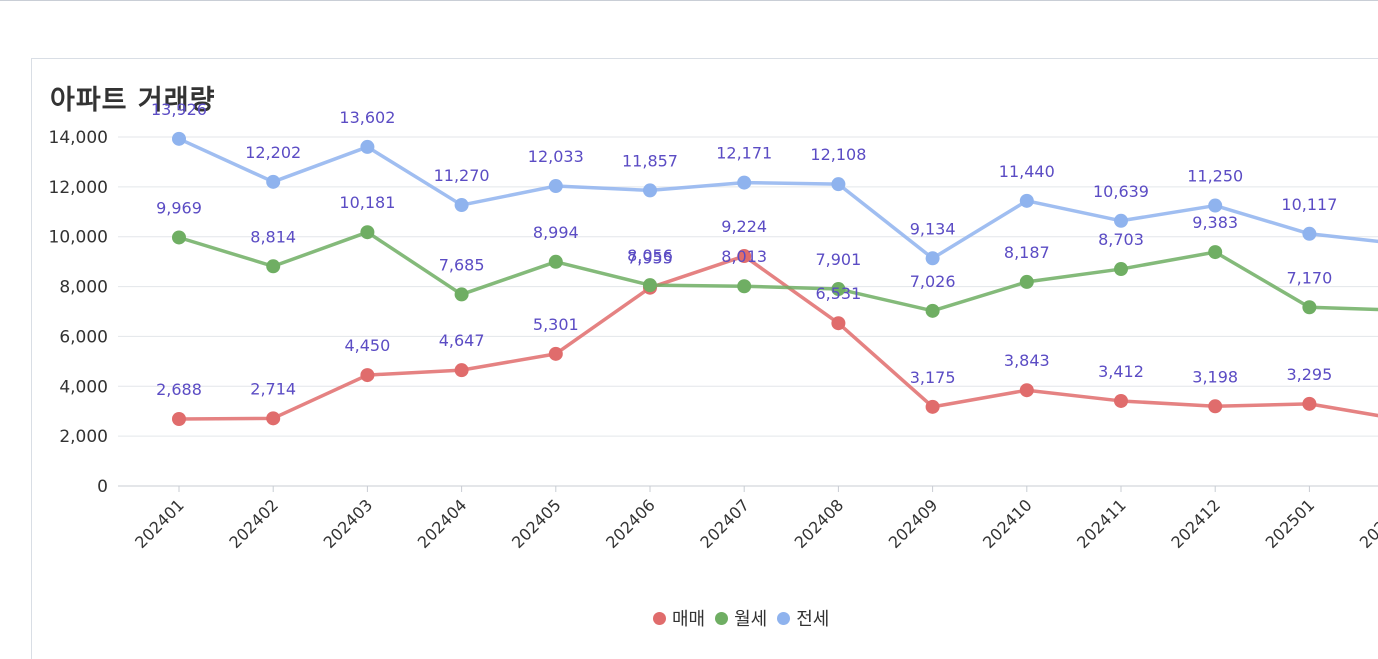 The height and width of the screenshot is (659, 1378). What do you see at coordinates (273, 236) in the screenshot?
I see `data-label: 8,814` at bounding box center [273, 236].